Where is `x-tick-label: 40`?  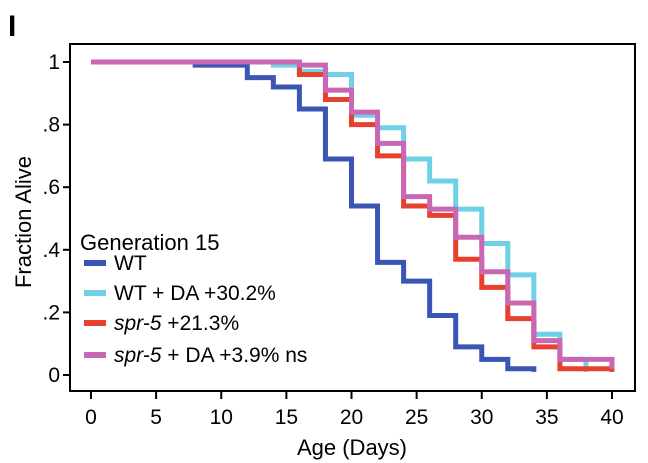 x-tick-label: 40 is located at coordinates (611, 417).